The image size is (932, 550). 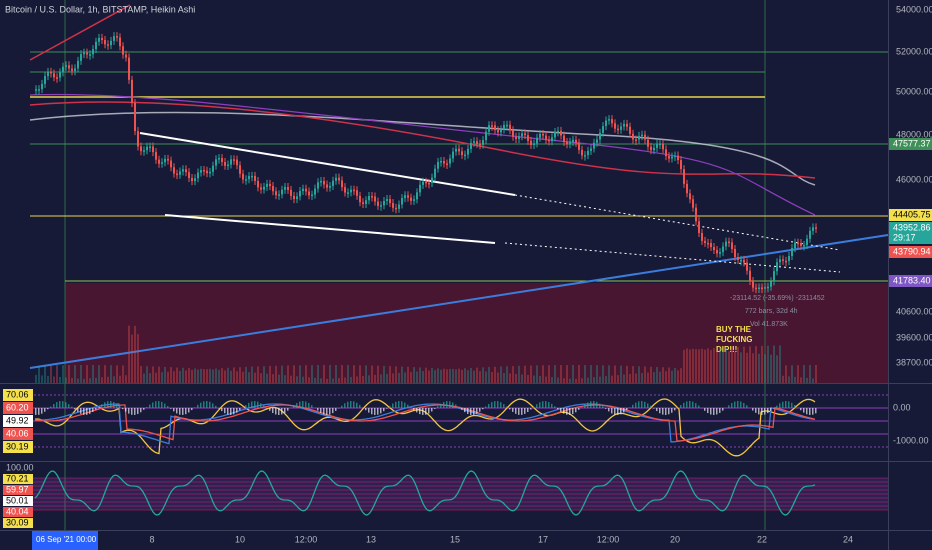 I want to click on rsi-label: 100.00, so click(x=20, y=467).